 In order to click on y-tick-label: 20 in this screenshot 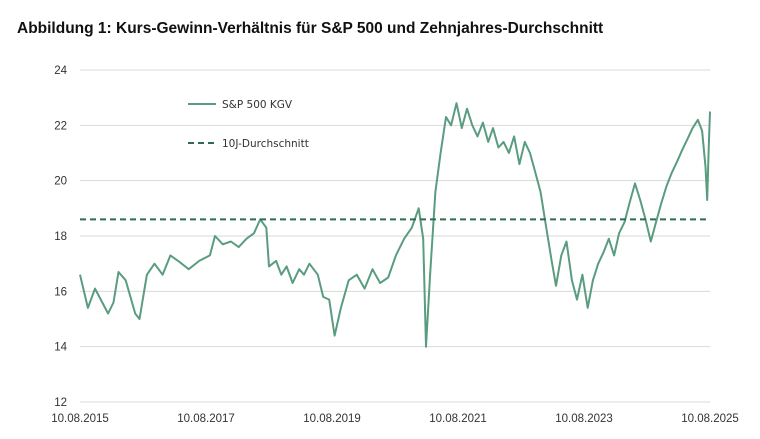, I will do `click(60, 182)`.